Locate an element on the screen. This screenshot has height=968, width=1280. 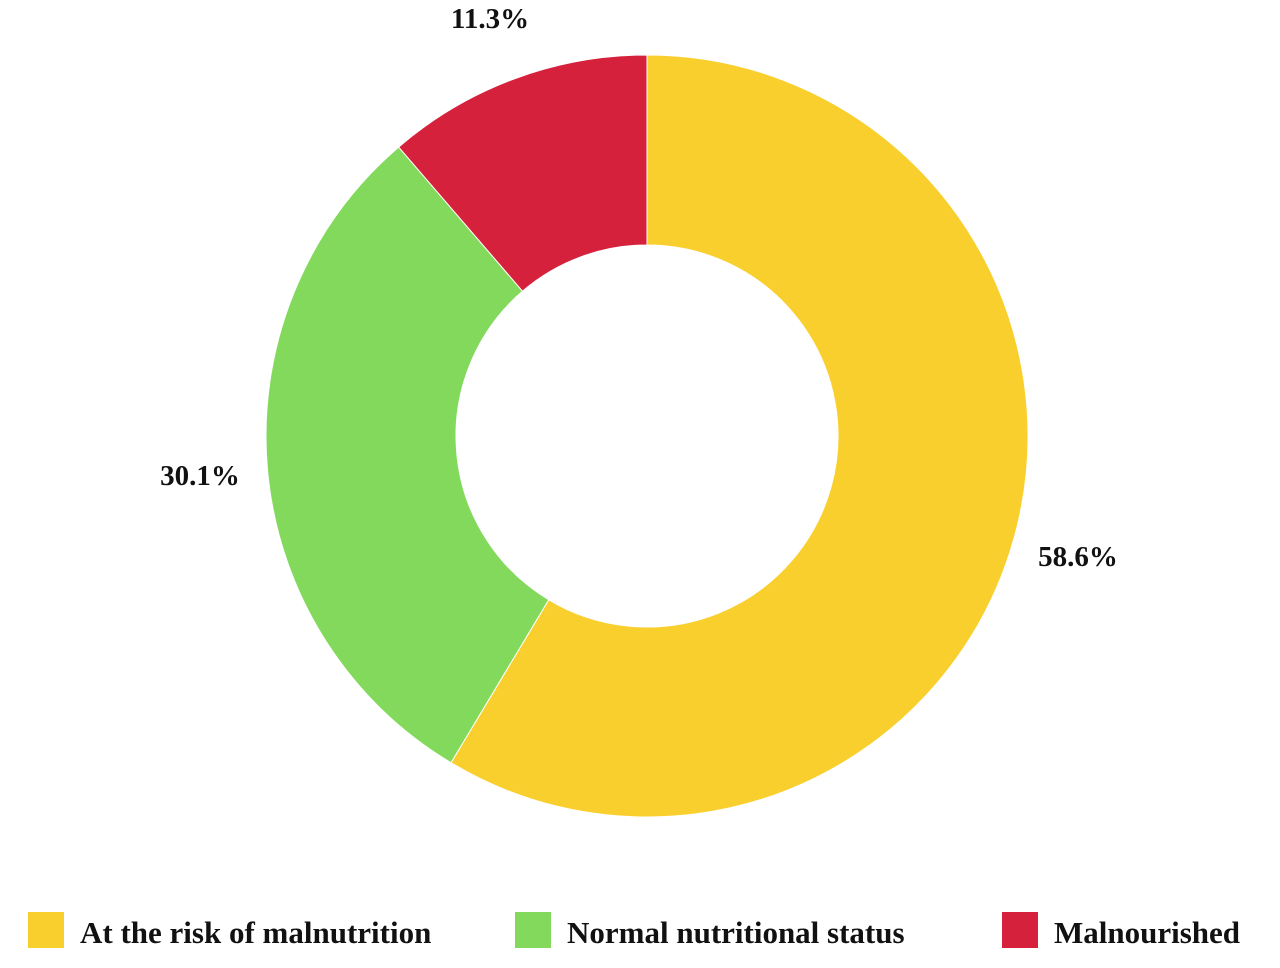
data-label-1: 58.6% is located at coordinates (1078, 557).